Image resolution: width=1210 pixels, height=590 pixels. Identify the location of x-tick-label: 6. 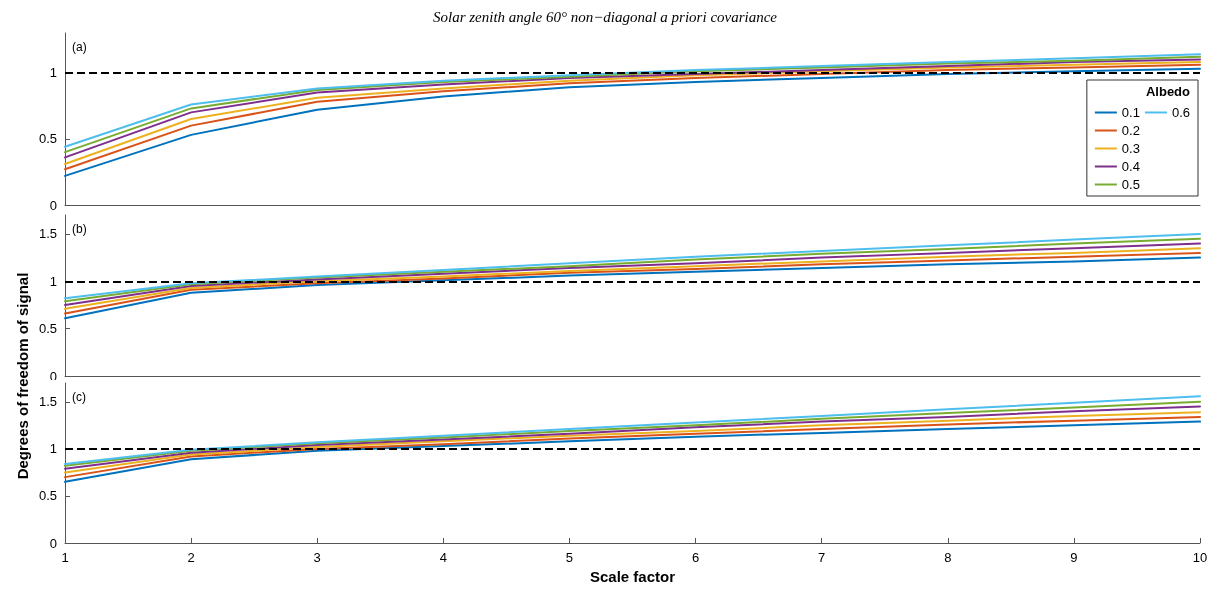
(695, 557).